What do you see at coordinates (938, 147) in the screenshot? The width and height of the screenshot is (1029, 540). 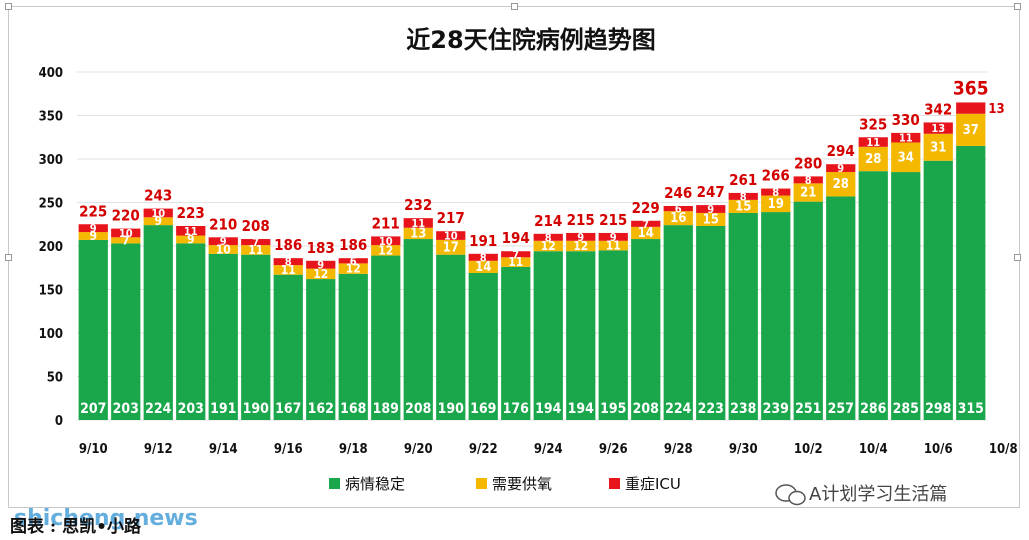 I see `data-label-oxygen: 31` at bounding box center [938, 147].